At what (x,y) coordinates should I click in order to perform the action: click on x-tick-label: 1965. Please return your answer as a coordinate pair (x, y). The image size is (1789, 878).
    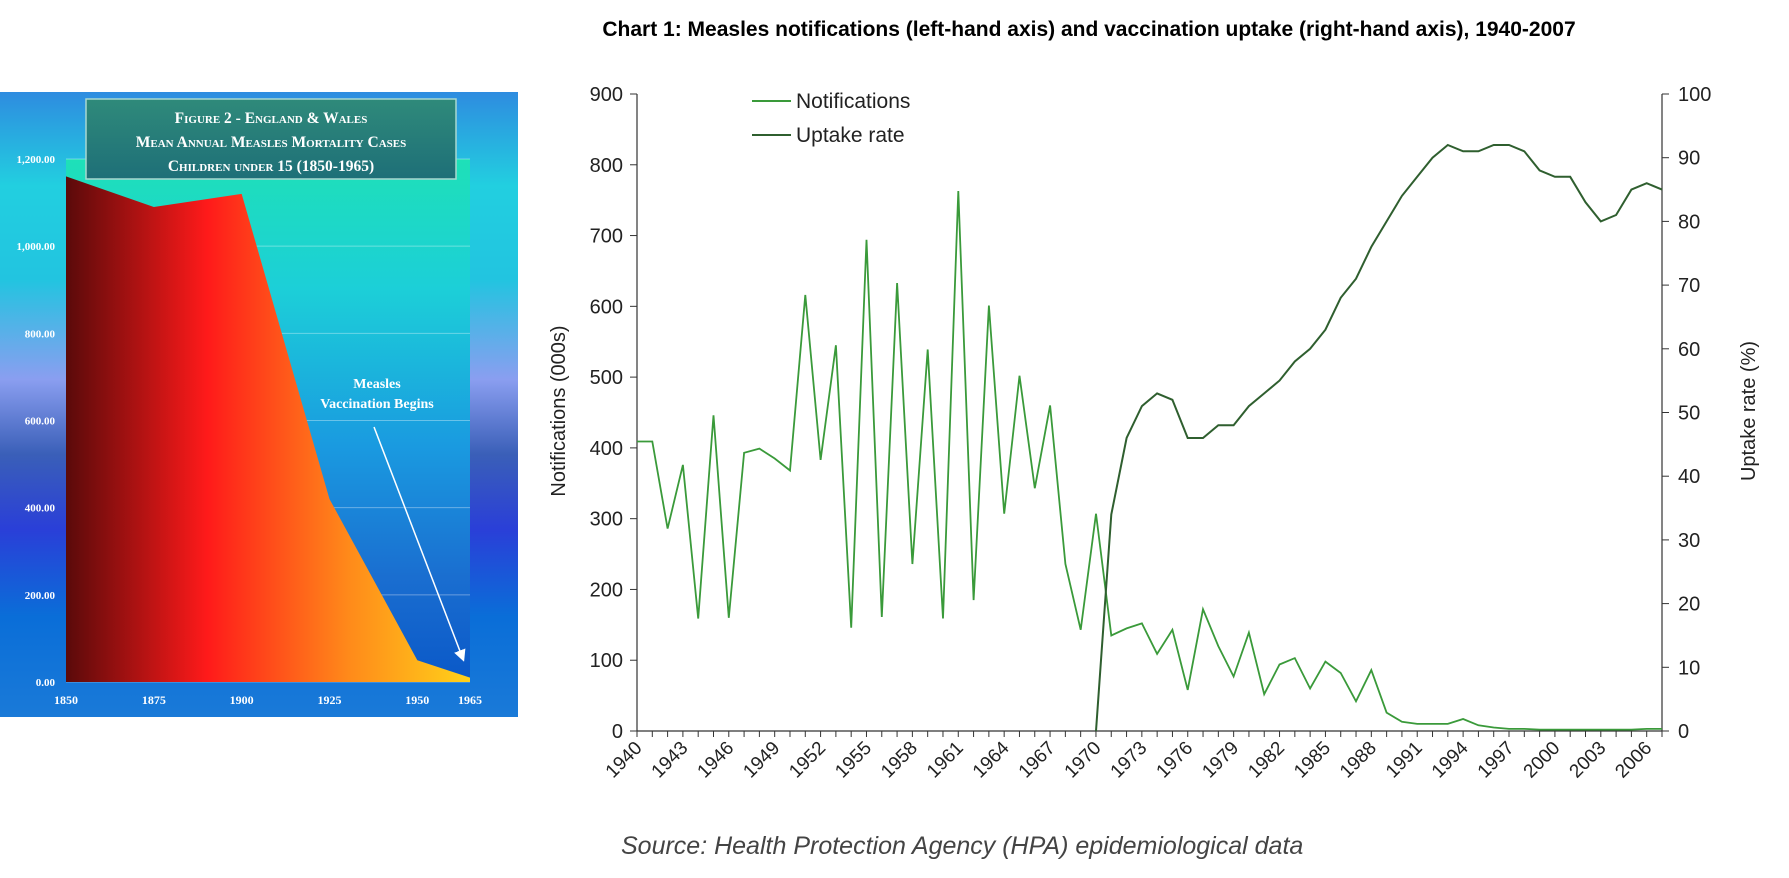
    Looking at the image, I should click on (470, 700).